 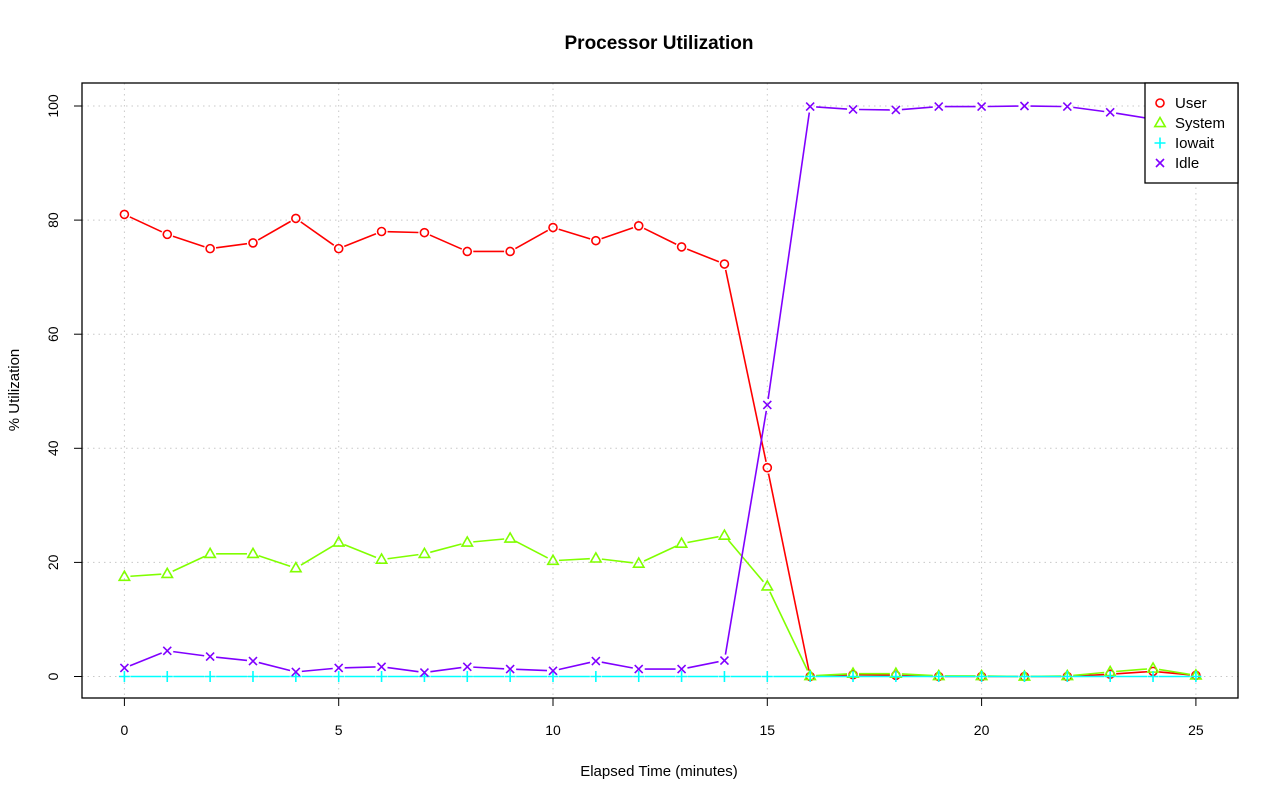 What do you see at coordinates (53, 676) in the screenshot?
I see `y-tick-label: 0` at bounding box center [53, 676].